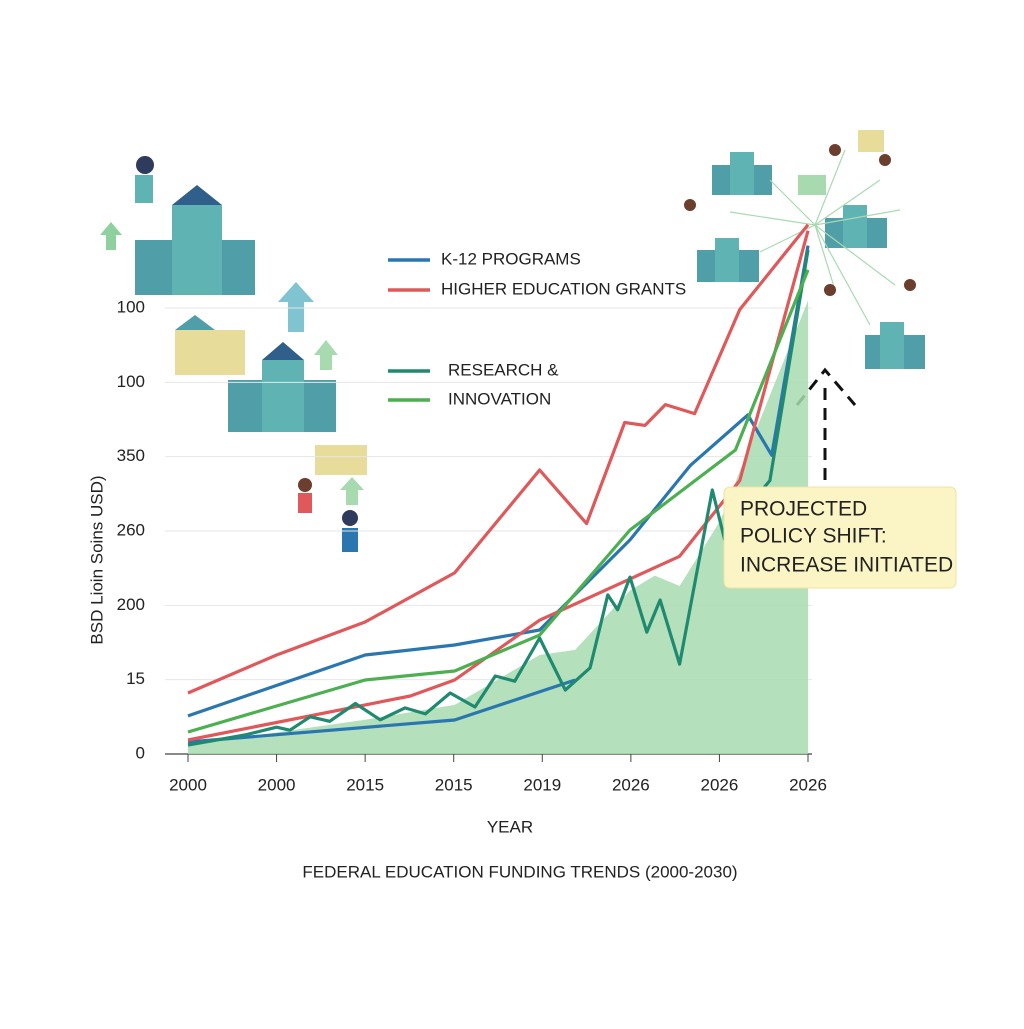 The width and height of the screenshot is (1024, 1029). What do you see at coordinates (131, 604) in the screenshot?
I see `y-tick-label: 200` at bounding box center [131, 604].